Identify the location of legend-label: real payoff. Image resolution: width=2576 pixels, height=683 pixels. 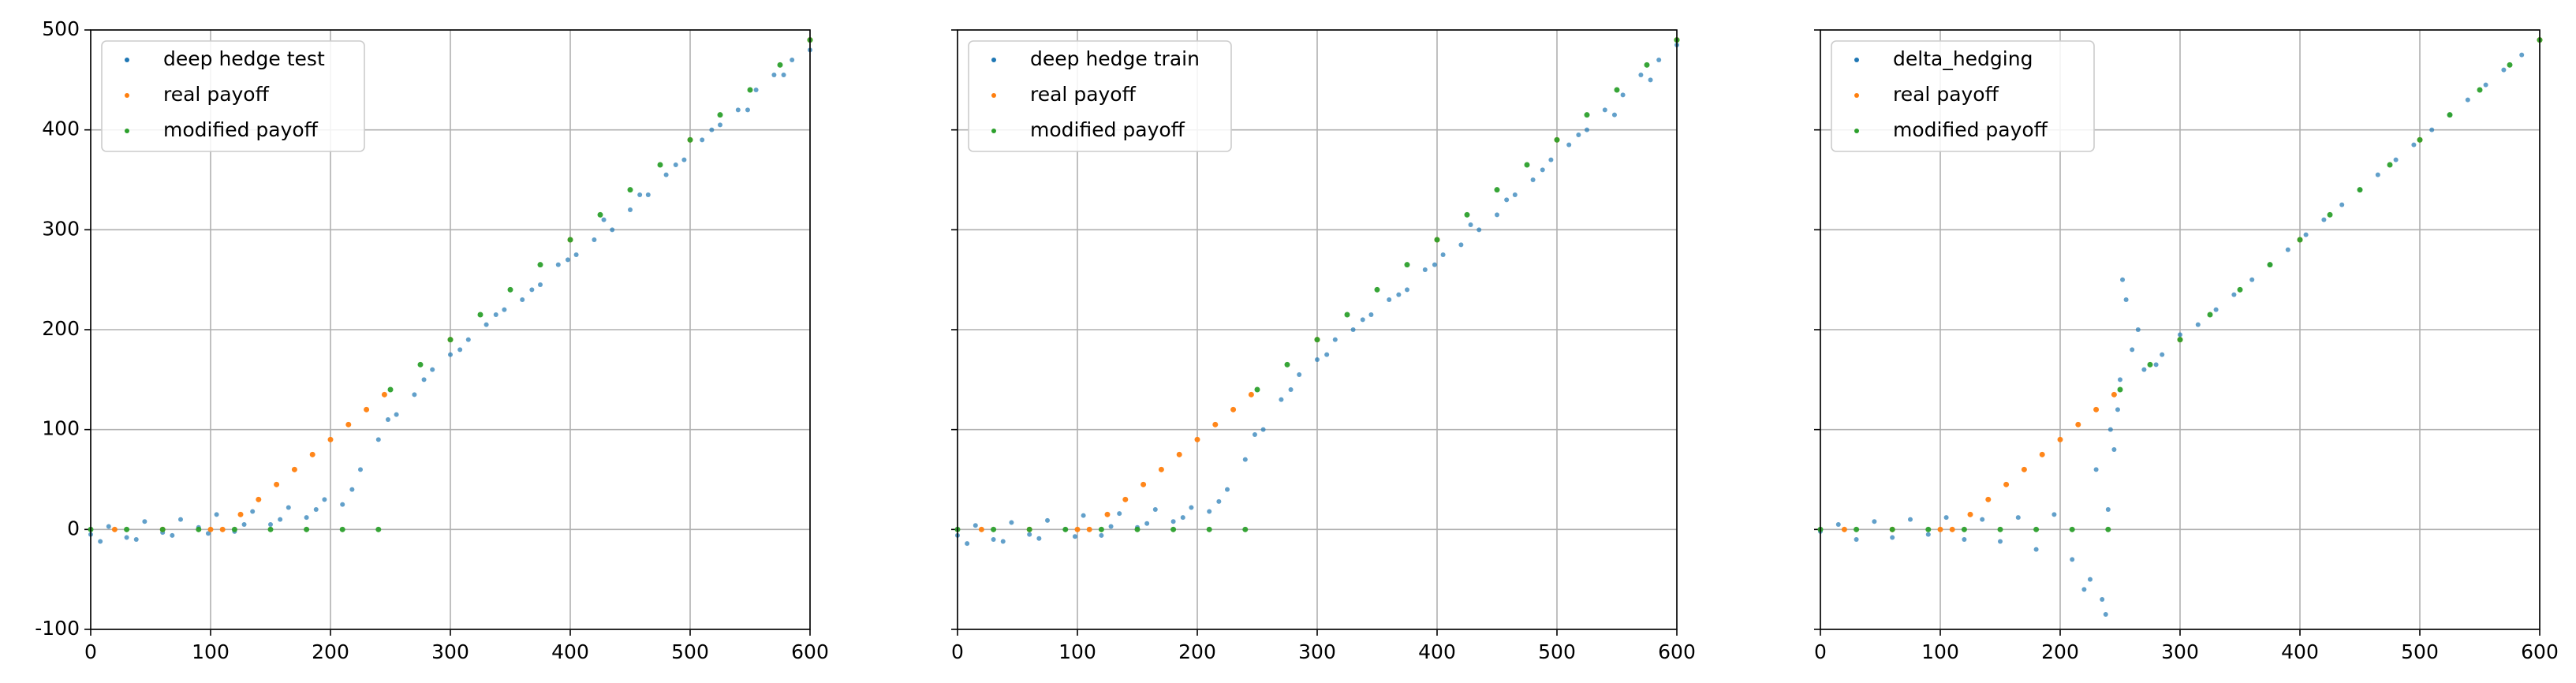
(1083, 95).